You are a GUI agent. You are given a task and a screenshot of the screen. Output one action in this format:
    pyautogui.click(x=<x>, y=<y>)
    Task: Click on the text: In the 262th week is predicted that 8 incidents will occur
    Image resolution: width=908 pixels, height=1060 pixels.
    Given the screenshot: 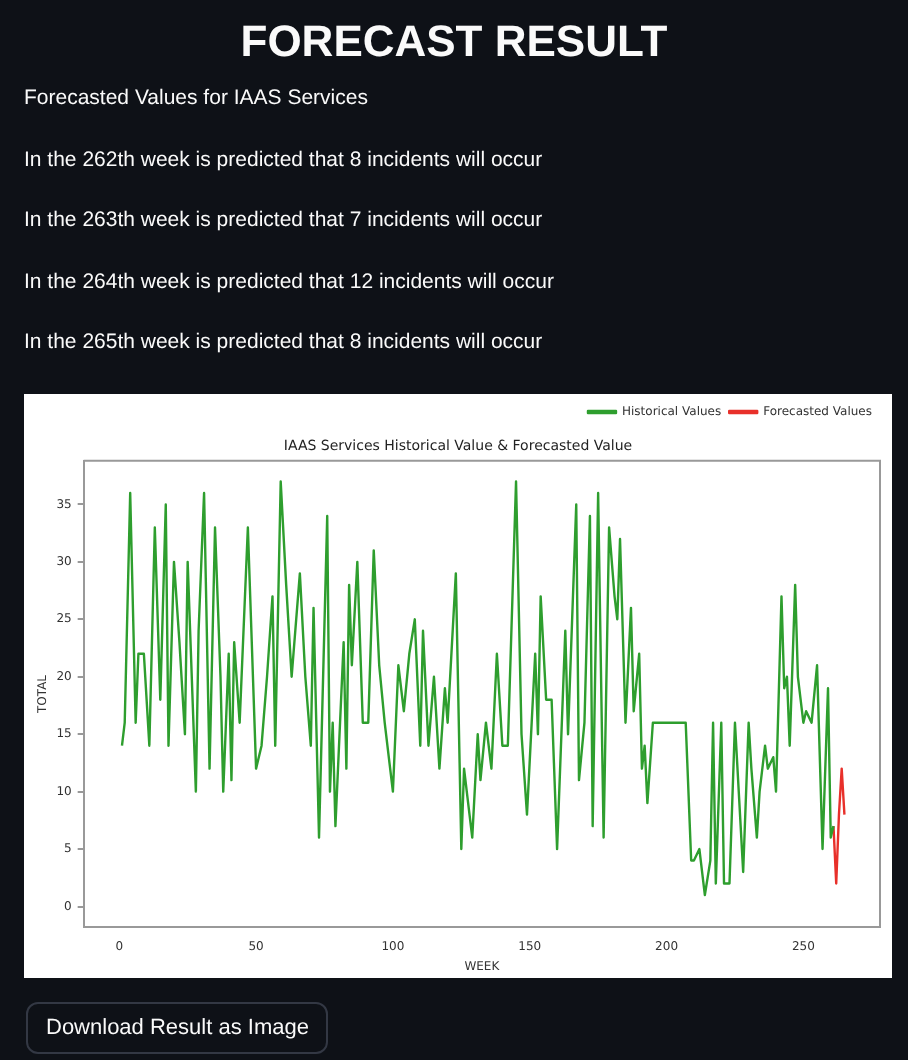 What is the action you would take?
    pyautogui.click(x=284, y=160)
    